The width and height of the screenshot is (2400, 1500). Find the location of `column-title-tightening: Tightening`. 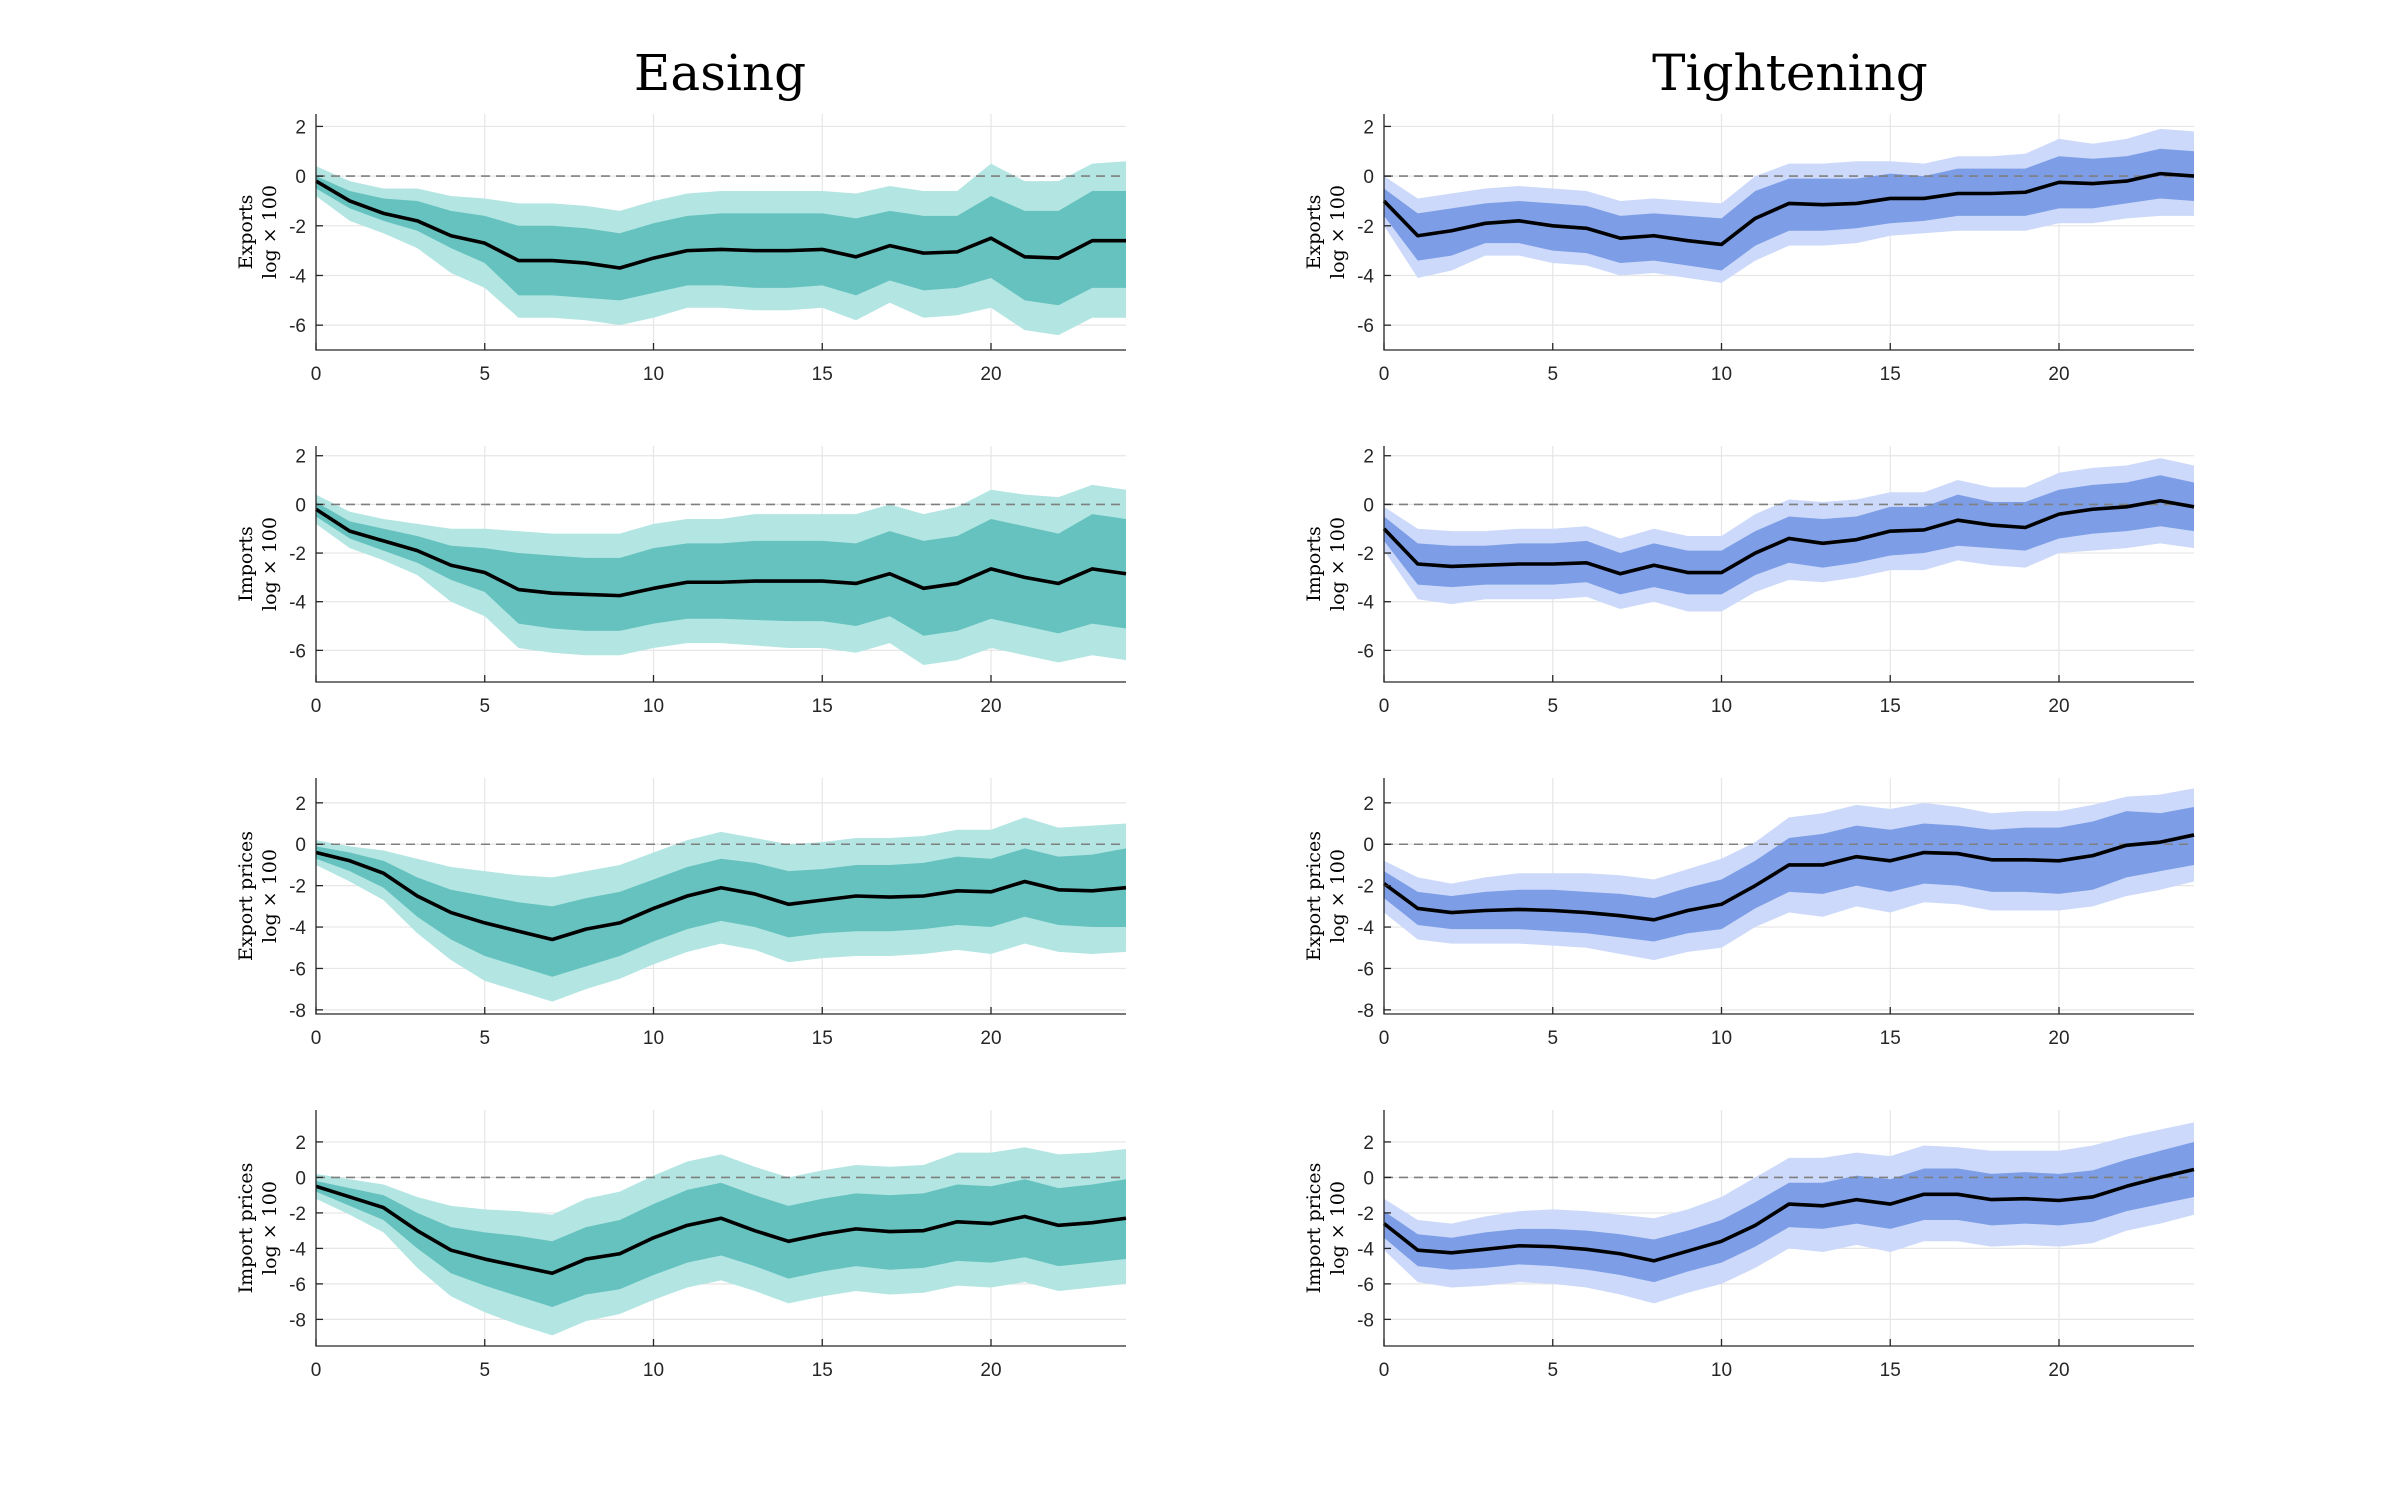

column-title-tightening: Tightening is located at coordinates (1790, 73).